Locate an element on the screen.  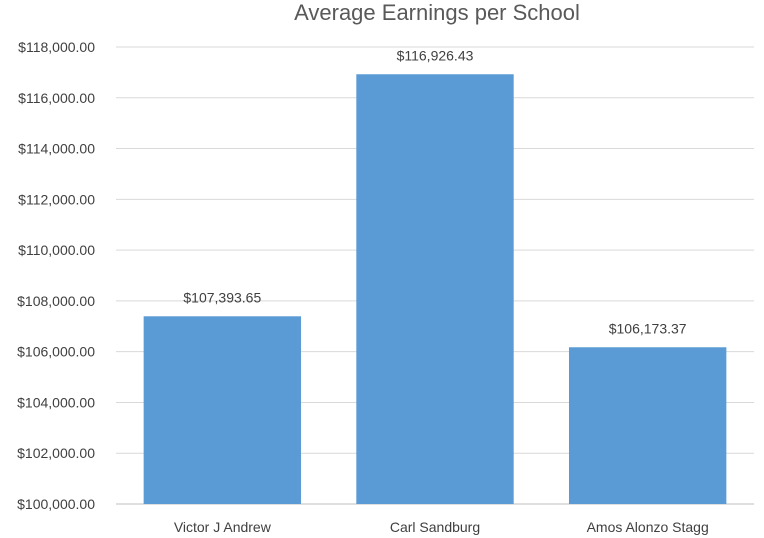
data-label: $116,926.43 is located at coordinates (435, 55).